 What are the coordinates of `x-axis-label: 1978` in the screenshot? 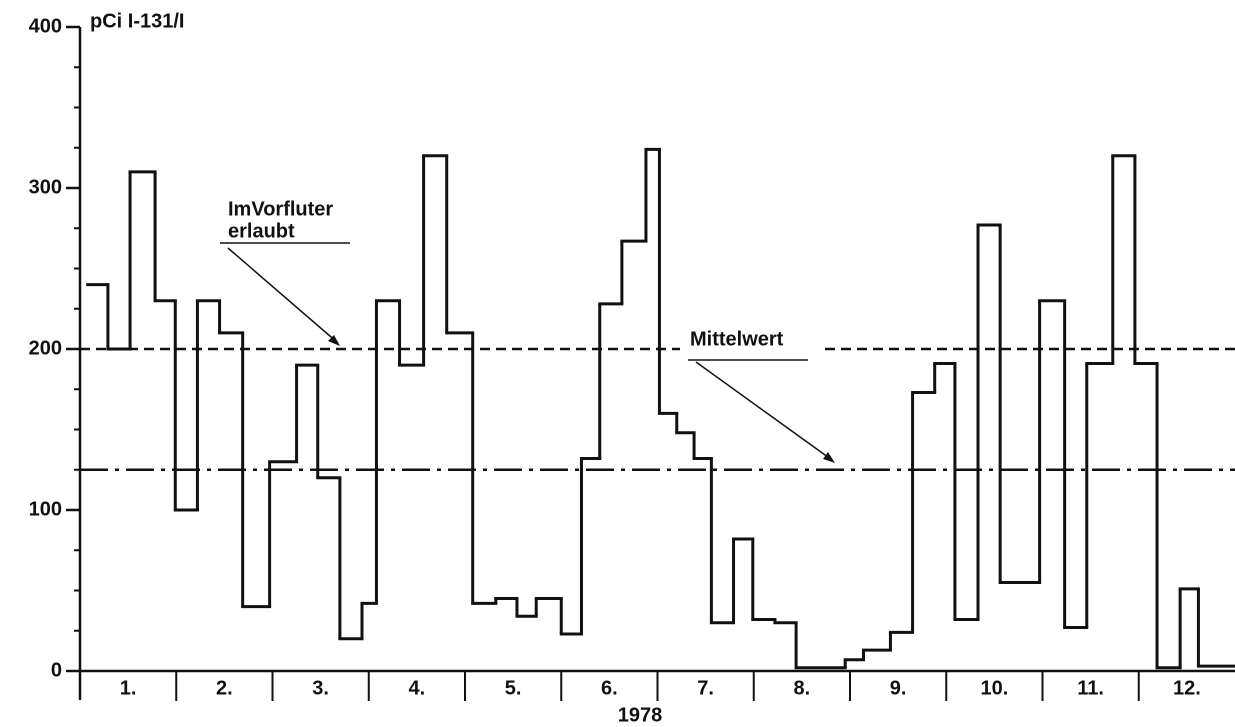 It's located at (640, 715).